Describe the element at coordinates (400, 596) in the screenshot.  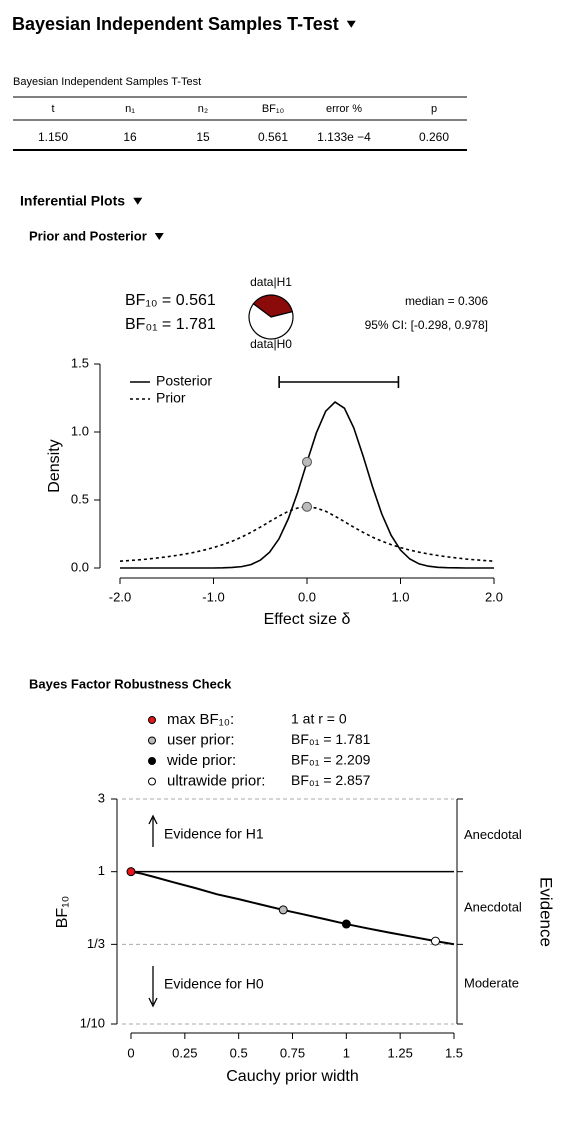
I see `x-tick-label: 1.0` at that location.